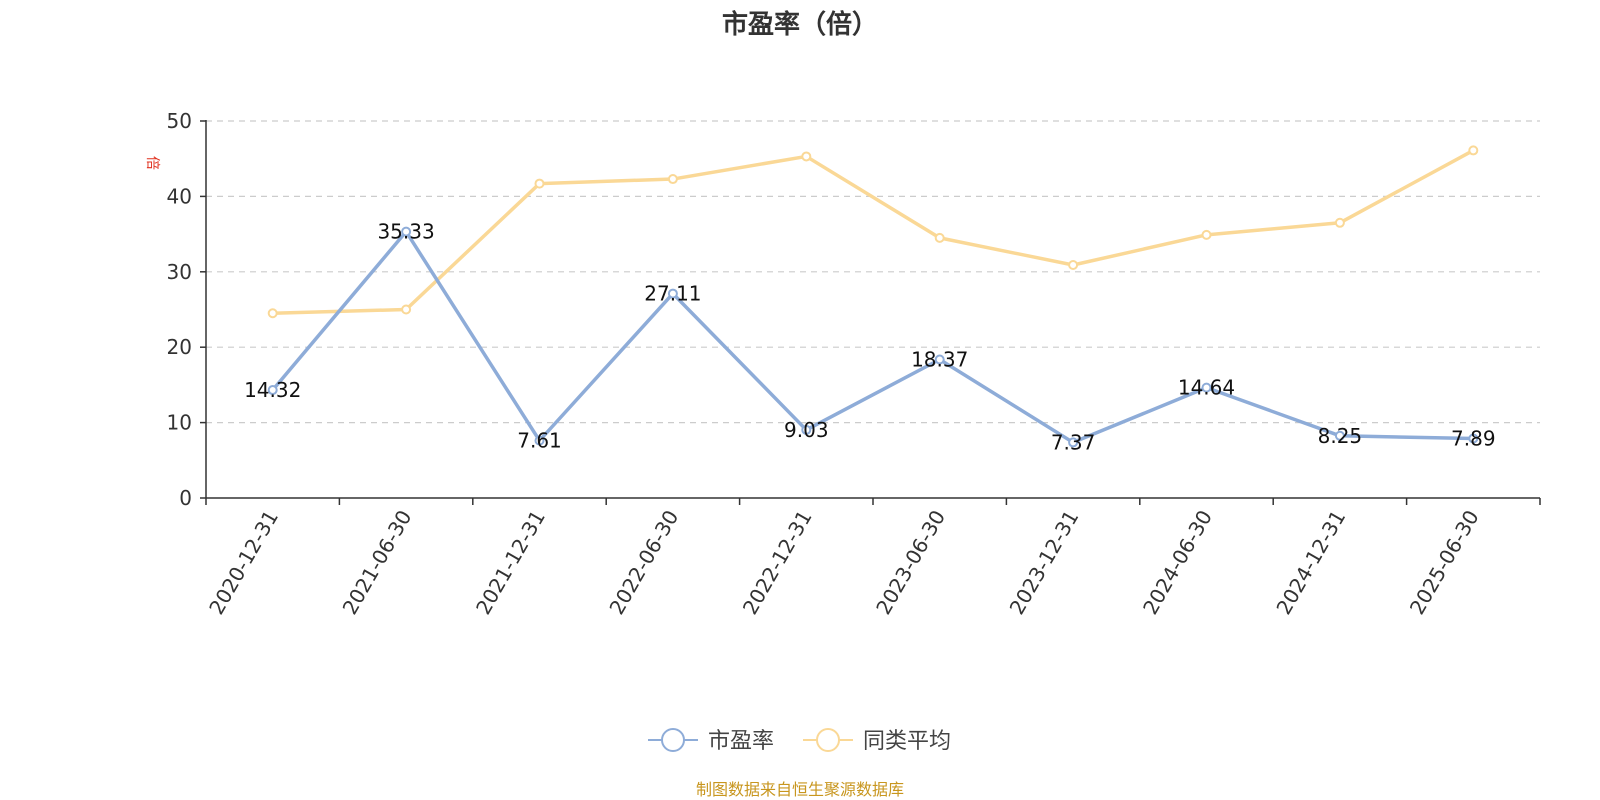 The height and width of the screenshot is (800, 1600). I want to click on legend: 市盈率 同类平均, so click(799, 741).